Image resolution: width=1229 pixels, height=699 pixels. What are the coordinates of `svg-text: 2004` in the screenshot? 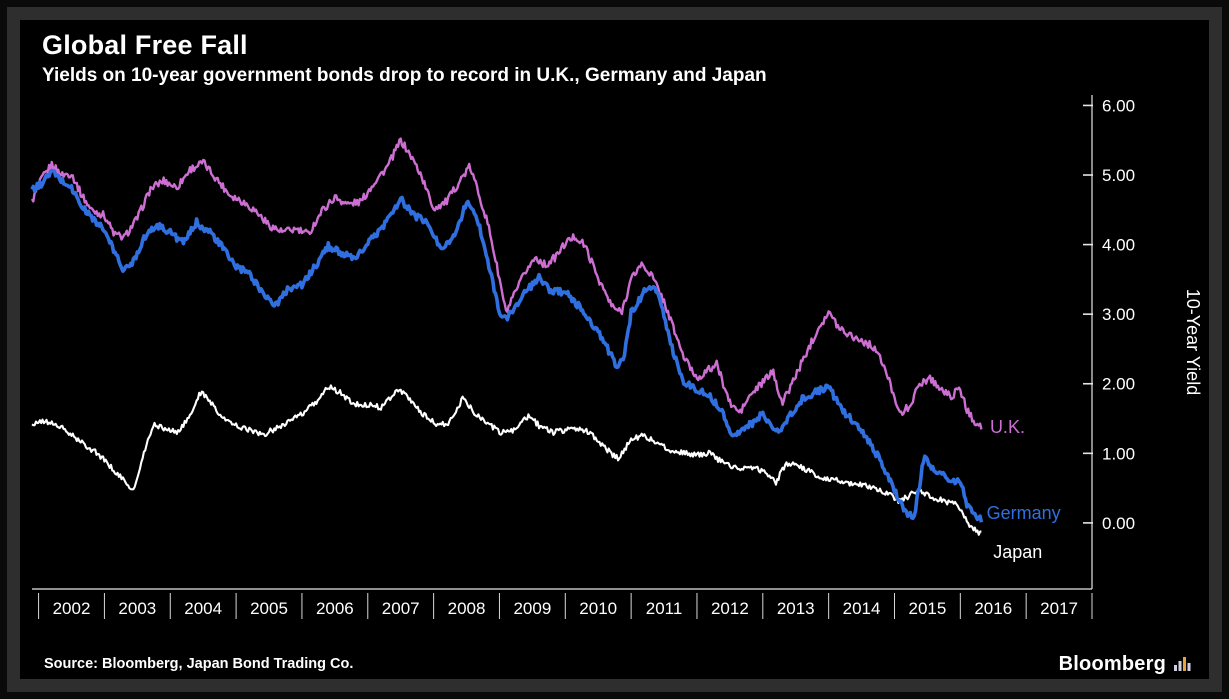 It's located at (203, 608).